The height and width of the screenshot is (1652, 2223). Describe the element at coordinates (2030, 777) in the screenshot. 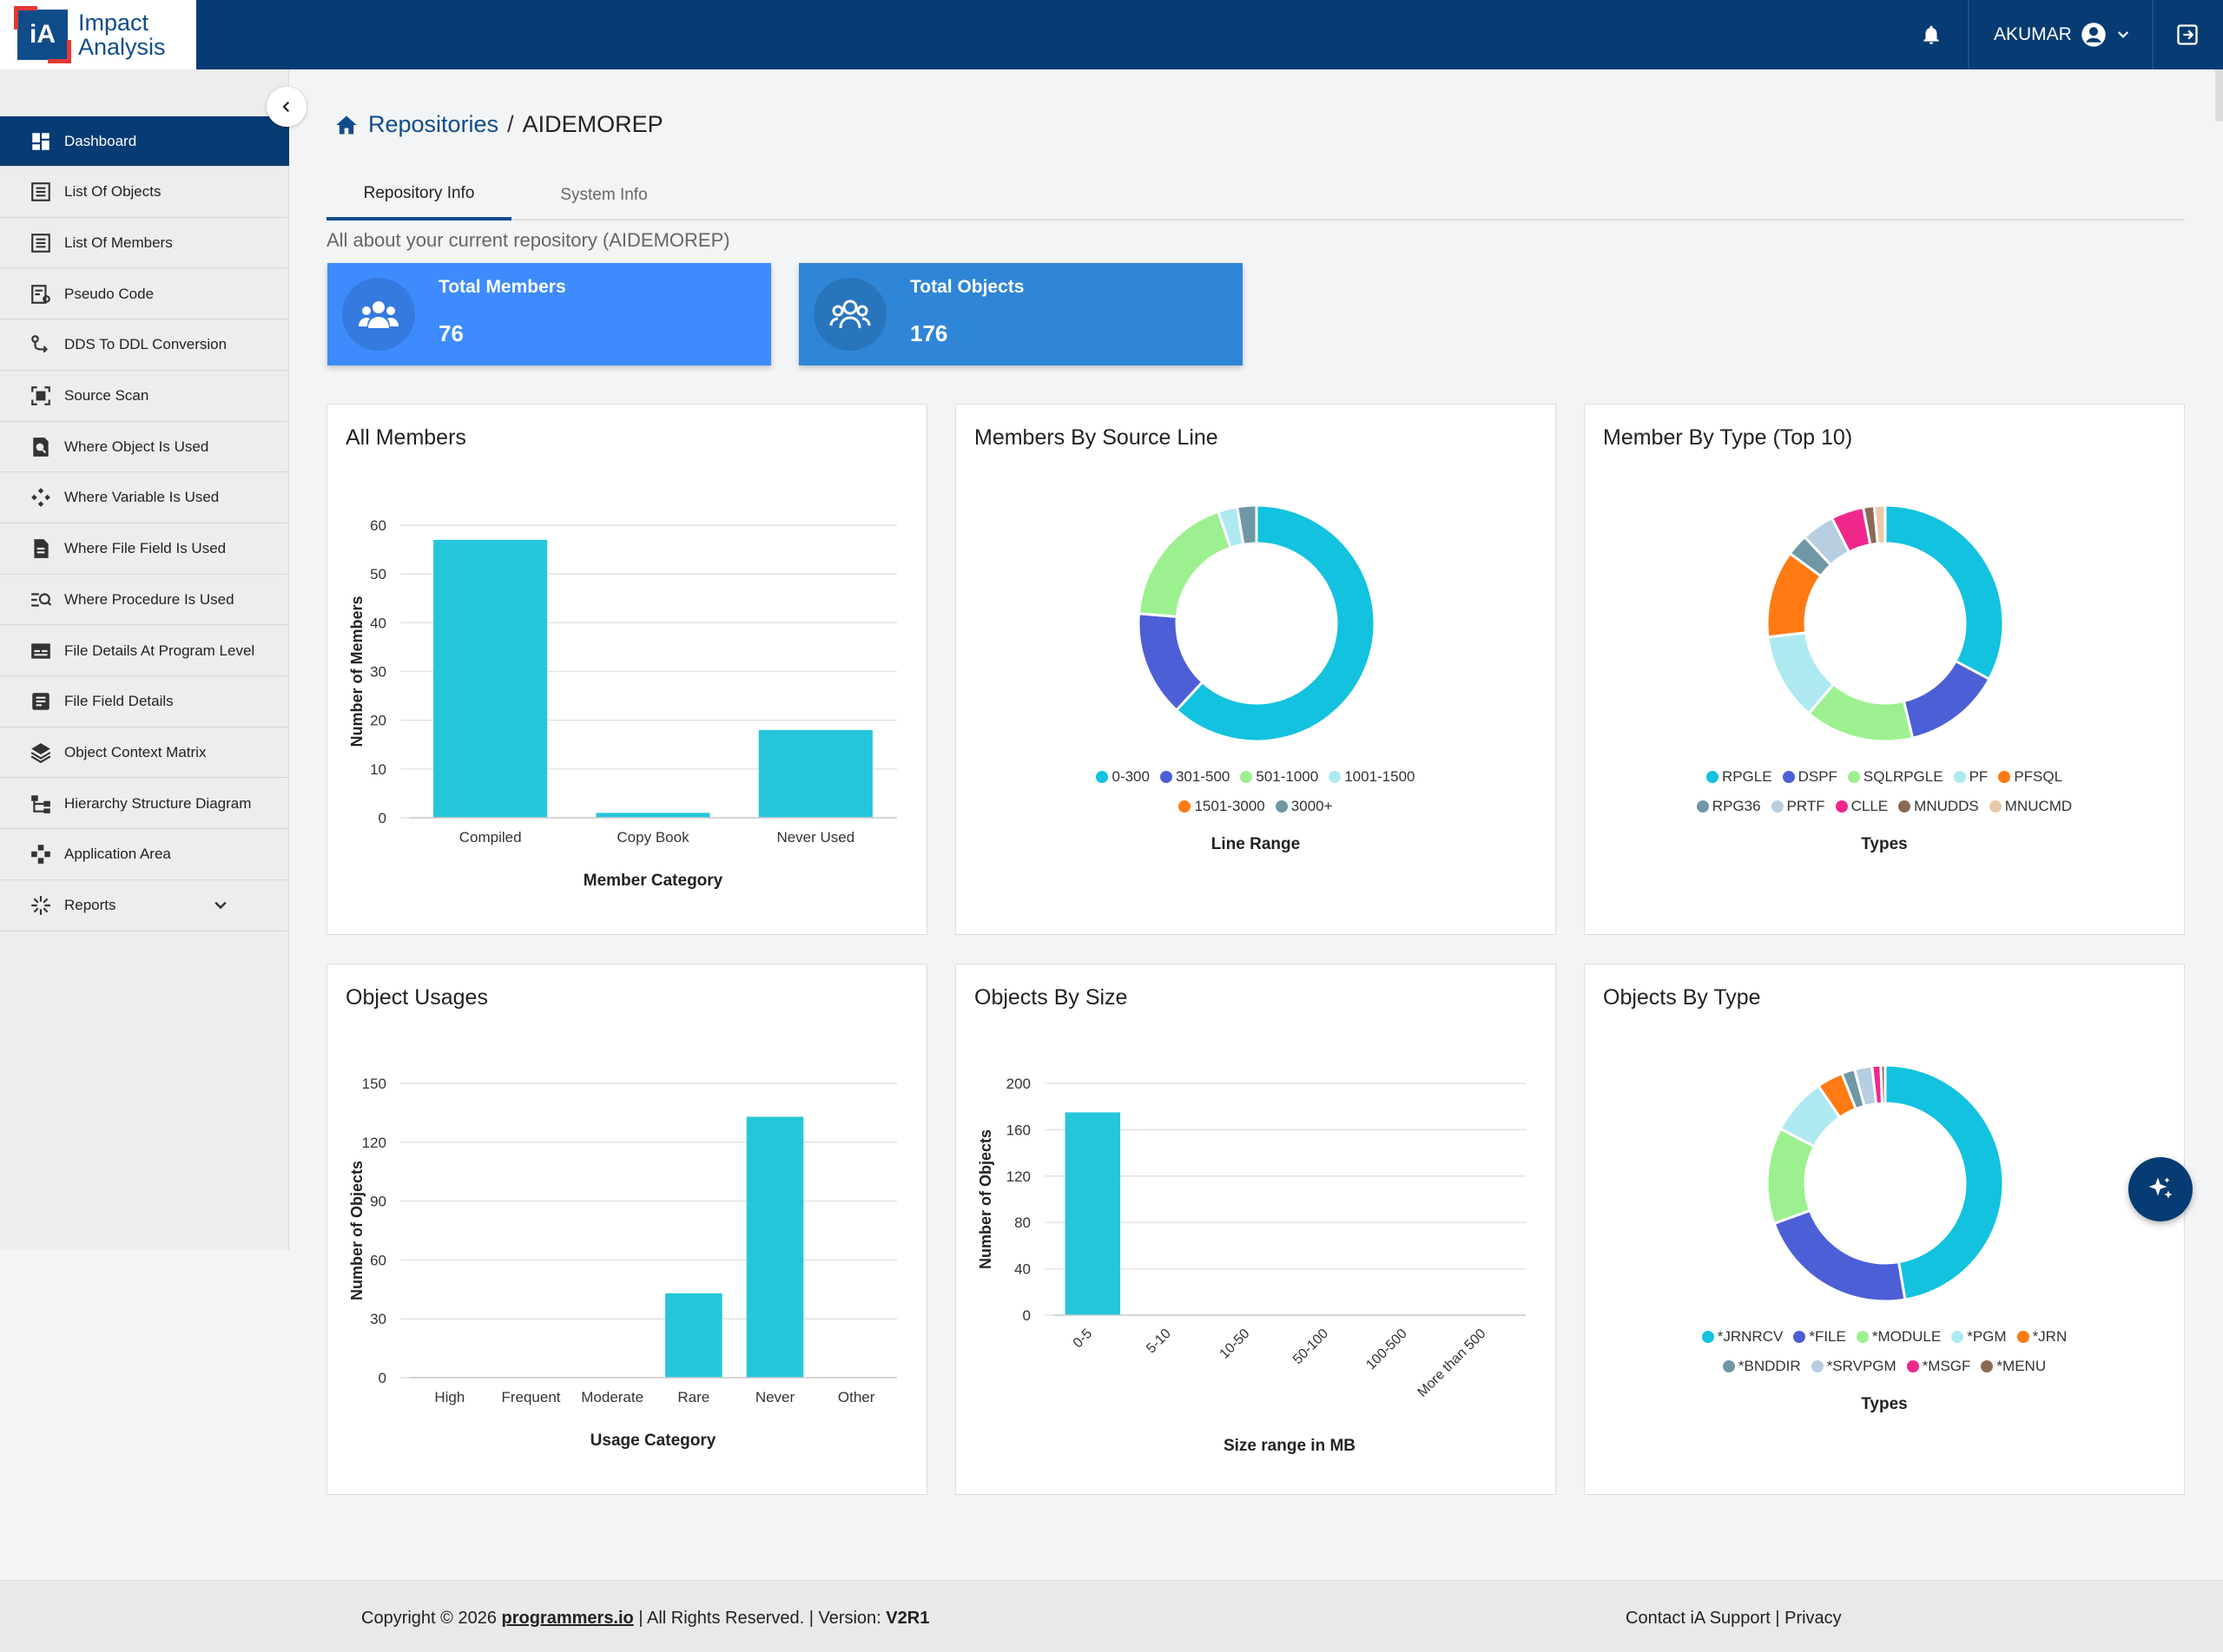

I see `legend-item: PFSQL` at that location.